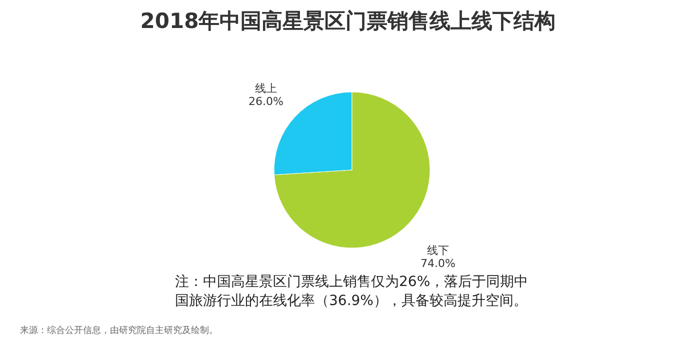 The image size is (697, 362). What do you see at coordinates (351, 301) in the screenshot?
I see `text: 国旅游行业的在线化率（36.9%），具备较高提升空间。` at bounding box center [351, 301].